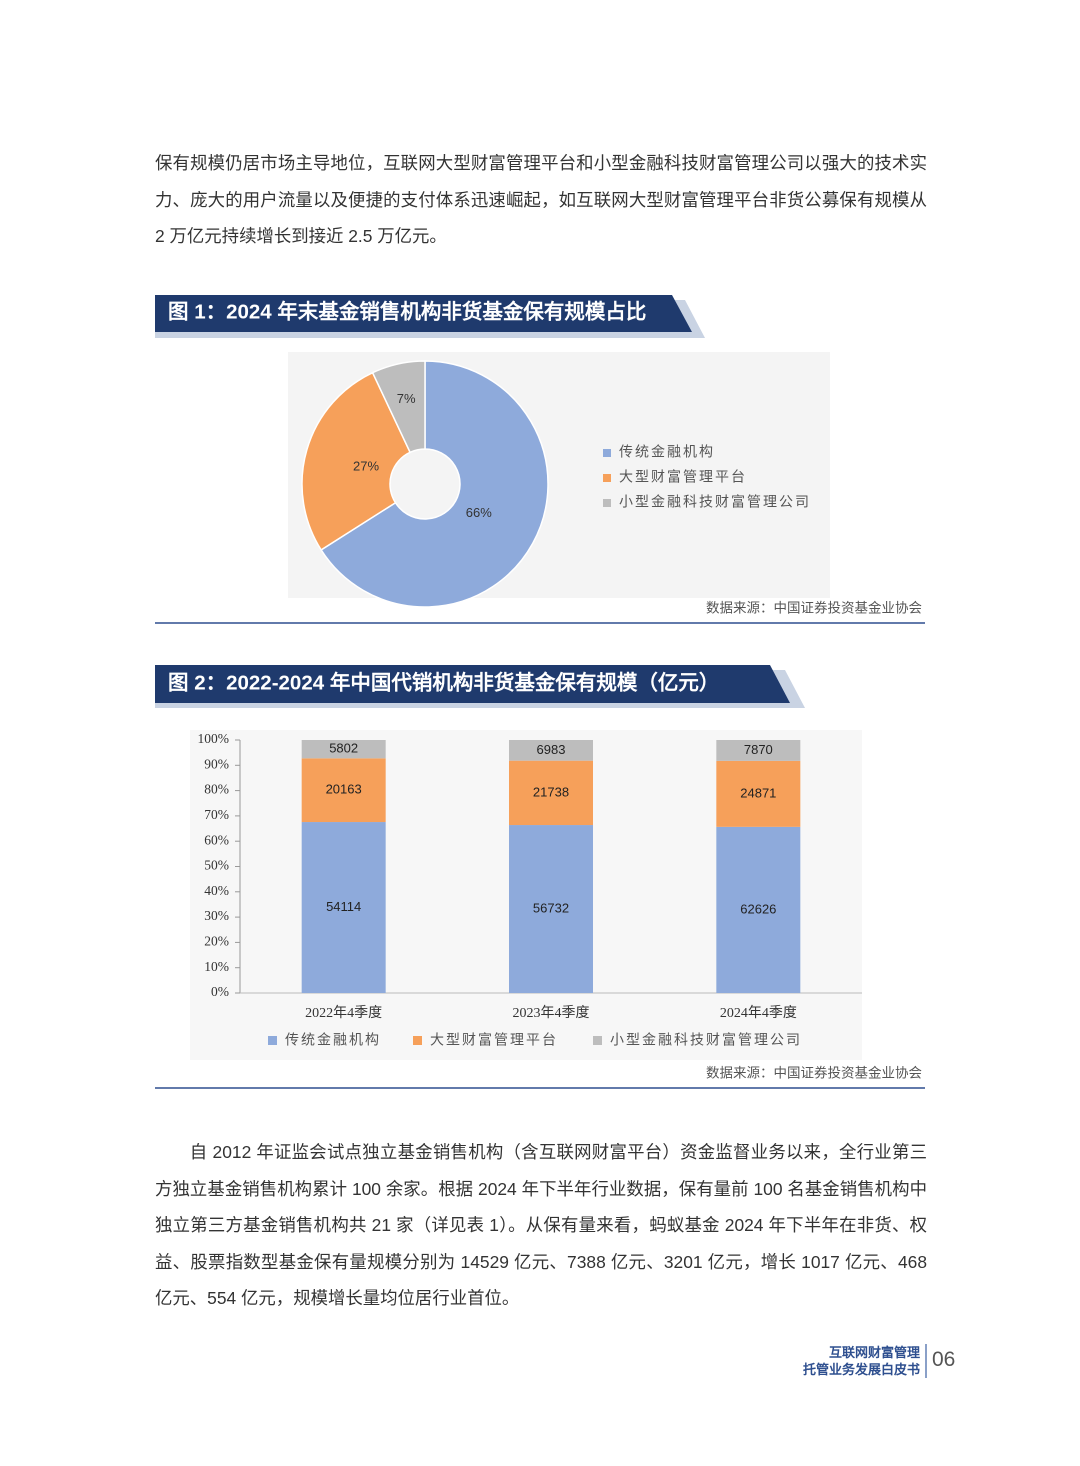 This screenshot has height=1466, width=1080. I want to click on y-tick-label: 40%, so click(216, 890).